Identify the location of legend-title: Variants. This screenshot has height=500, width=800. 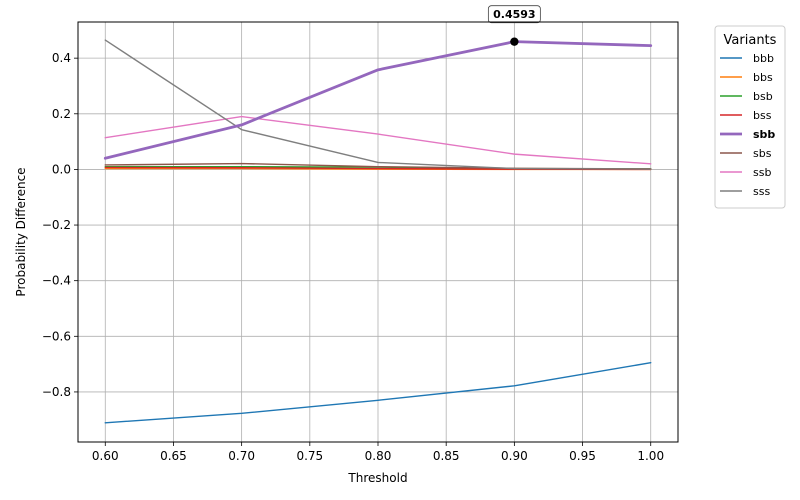
(750, 40).